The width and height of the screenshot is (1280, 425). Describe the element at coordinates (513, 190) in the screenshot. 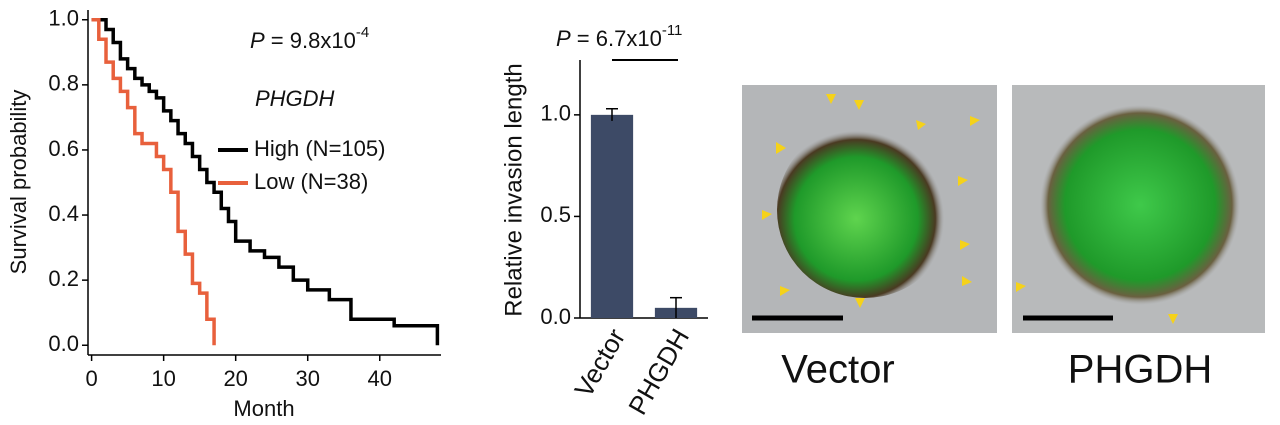

I see `y-axis-label: Relative invasion length` at that location.